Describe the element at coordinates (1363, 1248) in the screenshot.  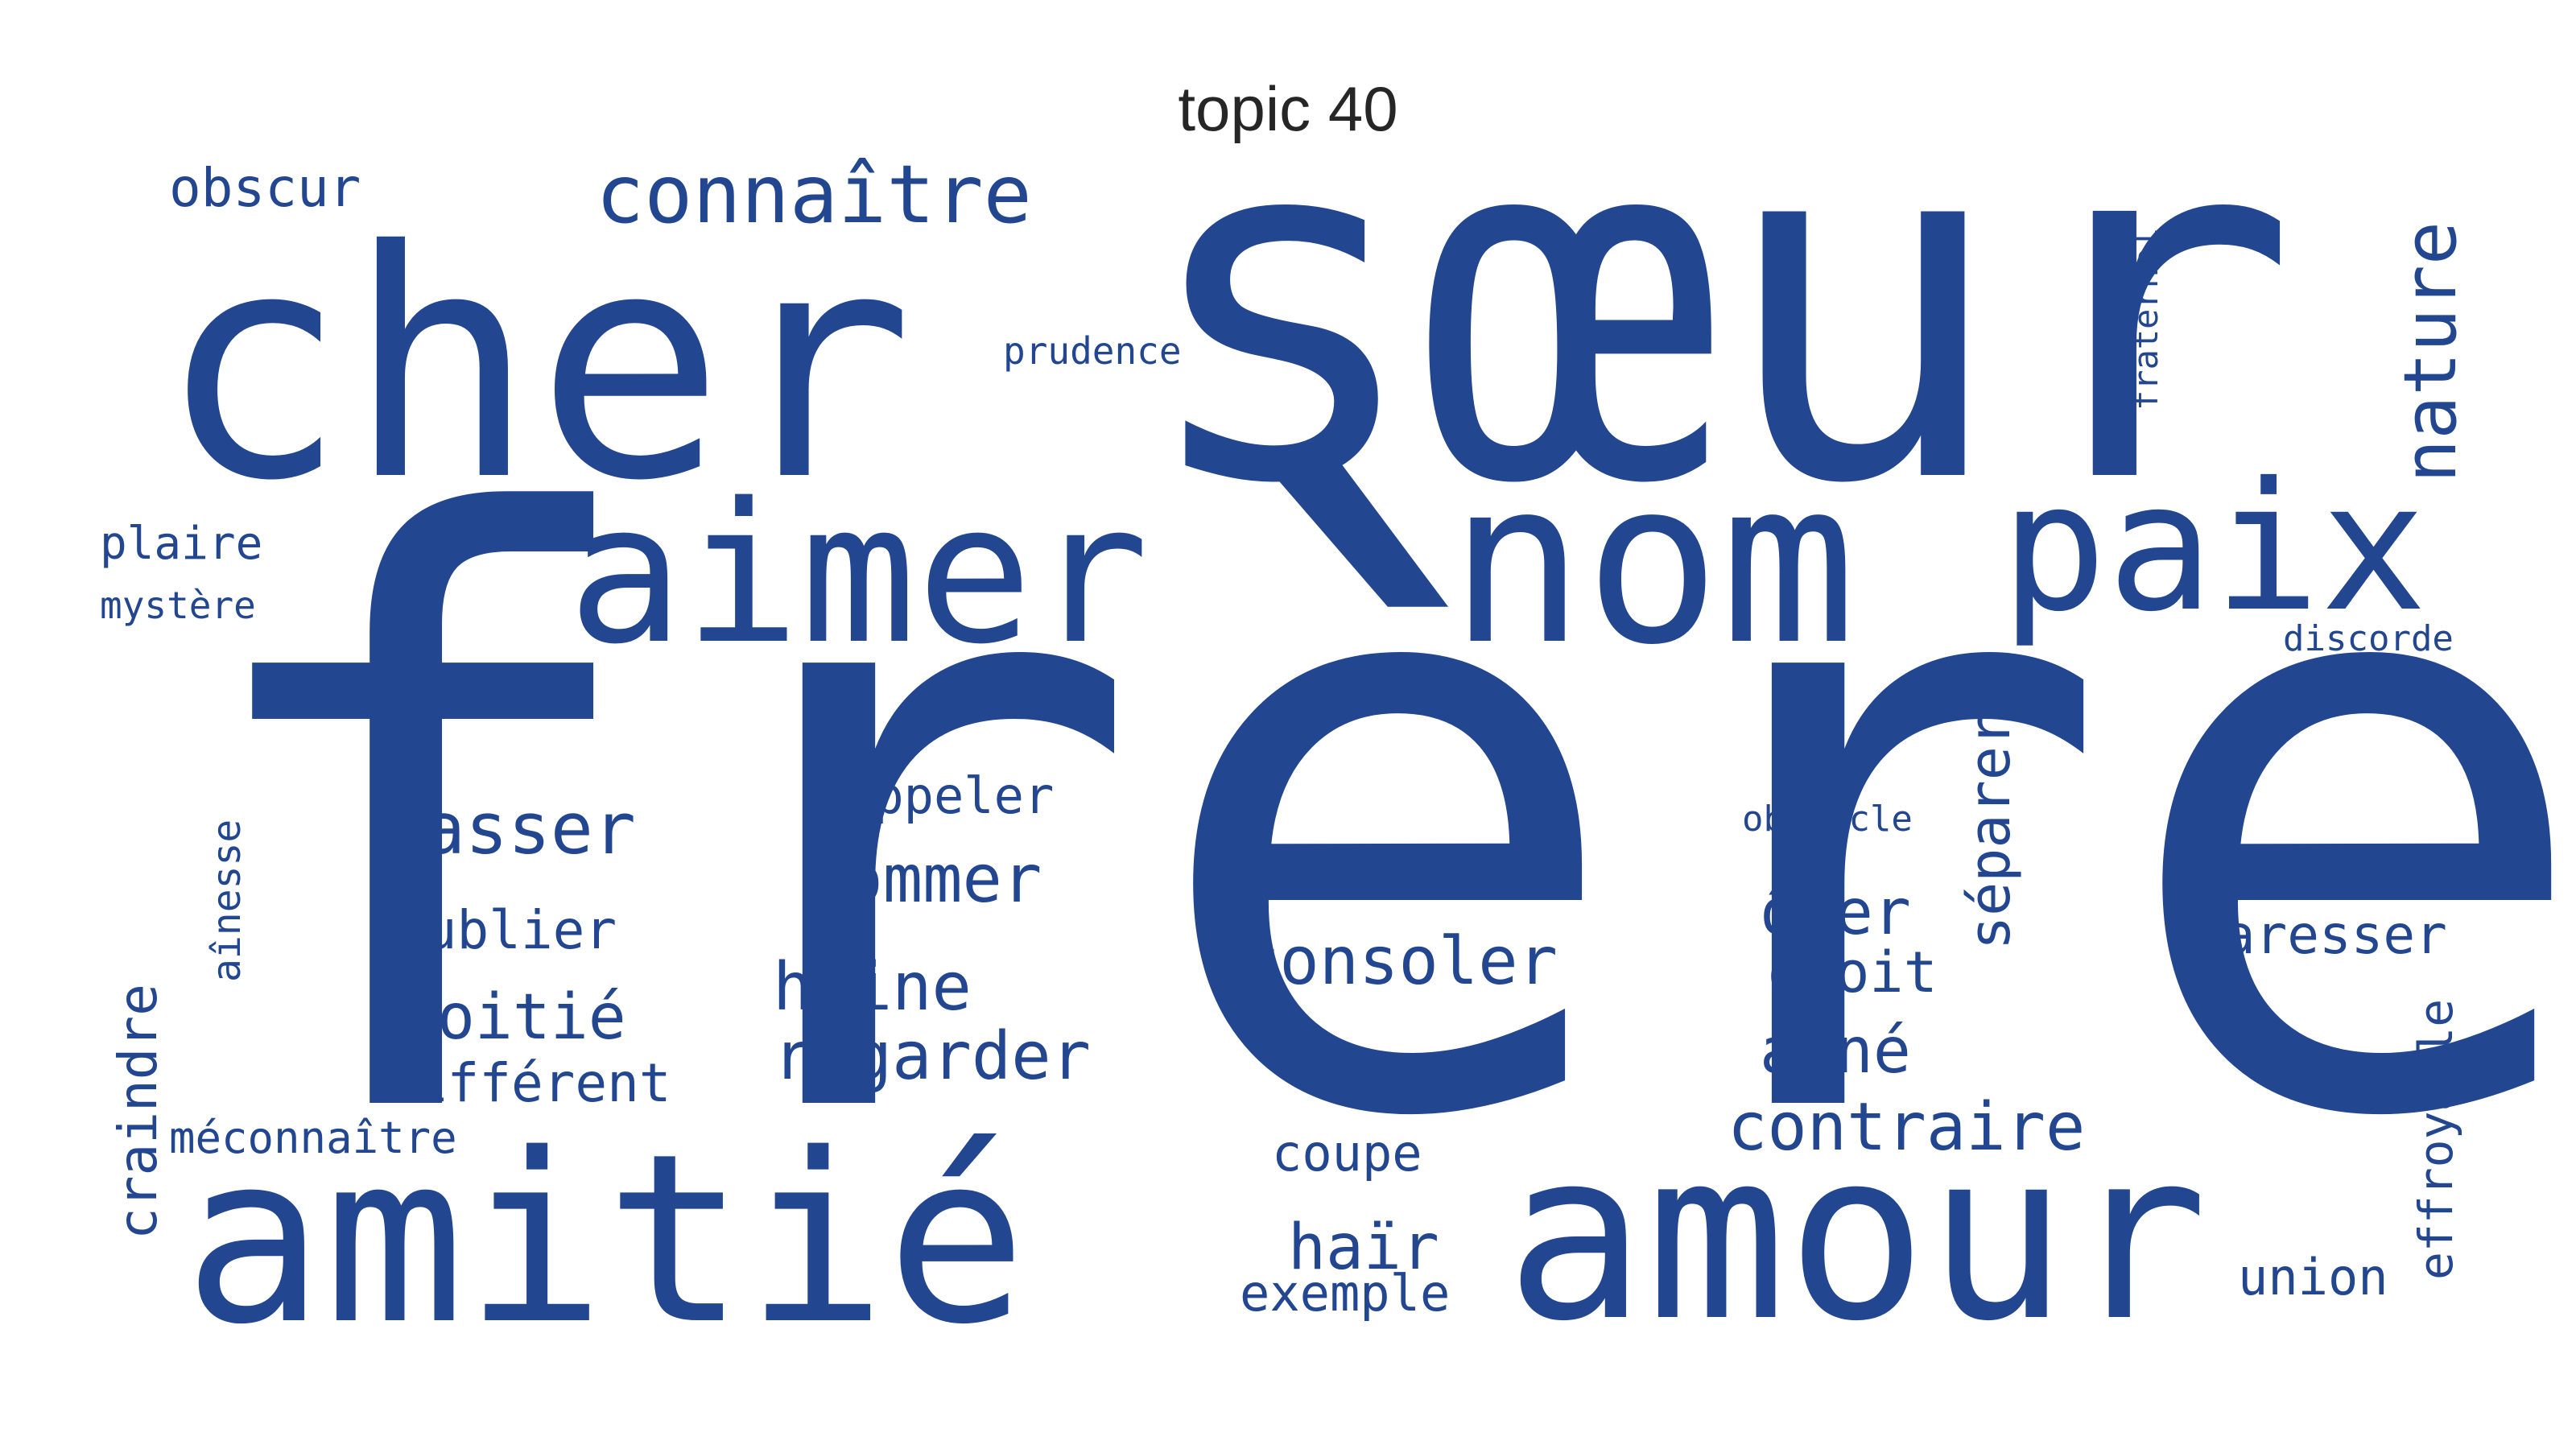
I see `word-19: haïr` at that location.